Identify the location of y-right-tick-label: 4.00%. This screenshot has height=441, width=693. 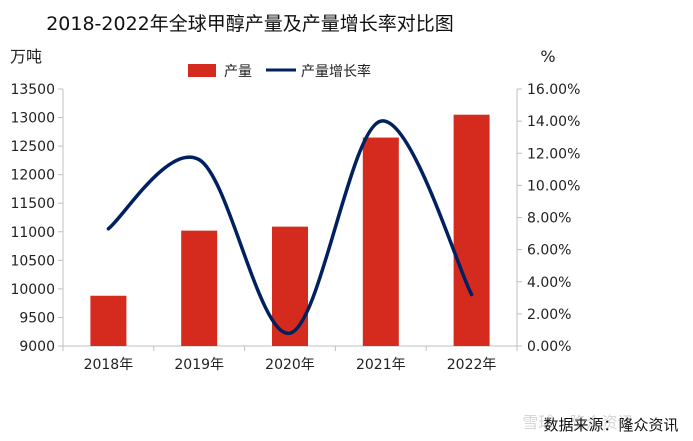
(549, 283).